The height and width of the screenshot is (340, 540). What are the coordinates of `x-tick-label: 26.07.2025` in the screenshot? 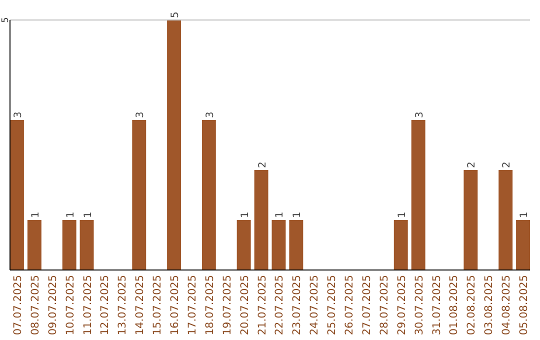 It's located at (350, 305).